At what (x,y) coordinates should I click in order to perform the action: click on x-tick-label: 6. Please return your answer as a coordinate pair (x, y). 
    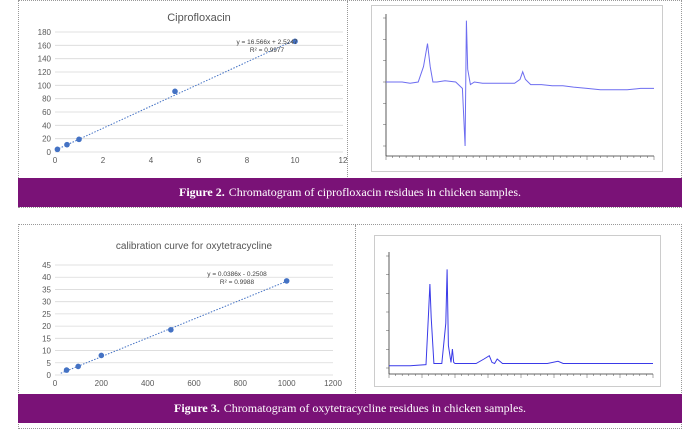
    Looking at the image, I should click on (199, 160).